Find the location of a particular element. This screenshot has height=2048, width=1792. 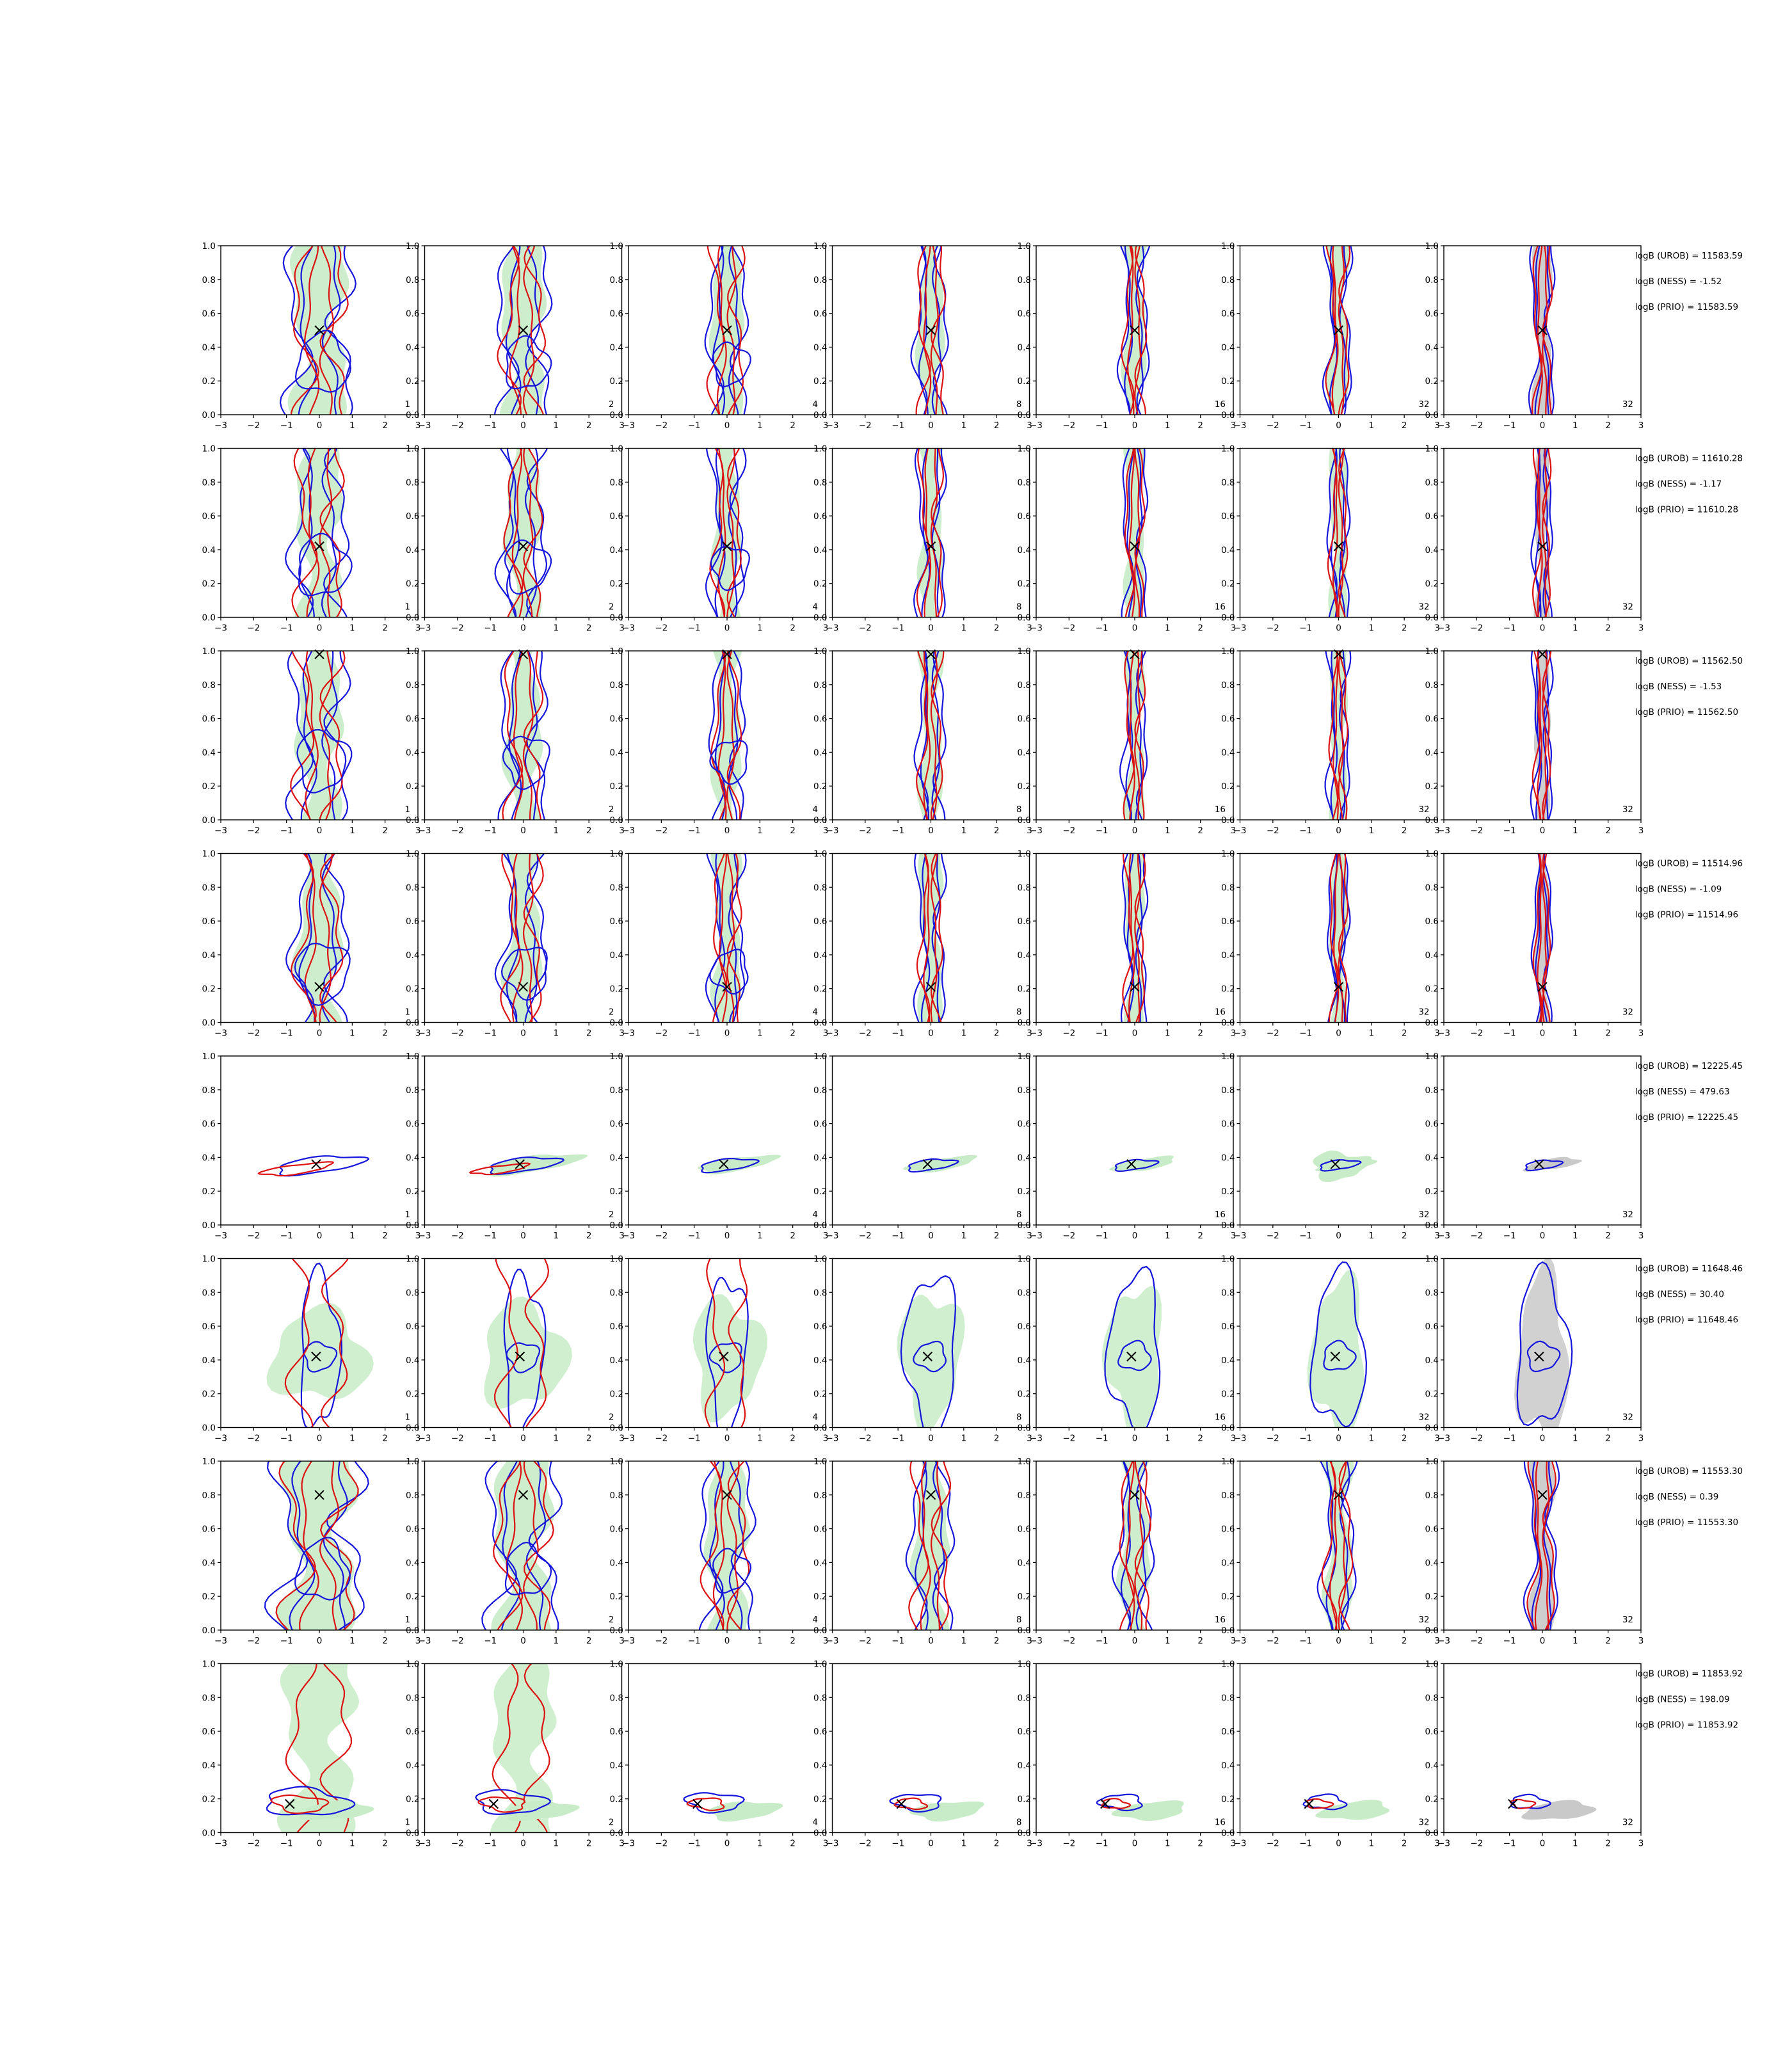

column-label: 8 is located at coordinates (1019, 404).